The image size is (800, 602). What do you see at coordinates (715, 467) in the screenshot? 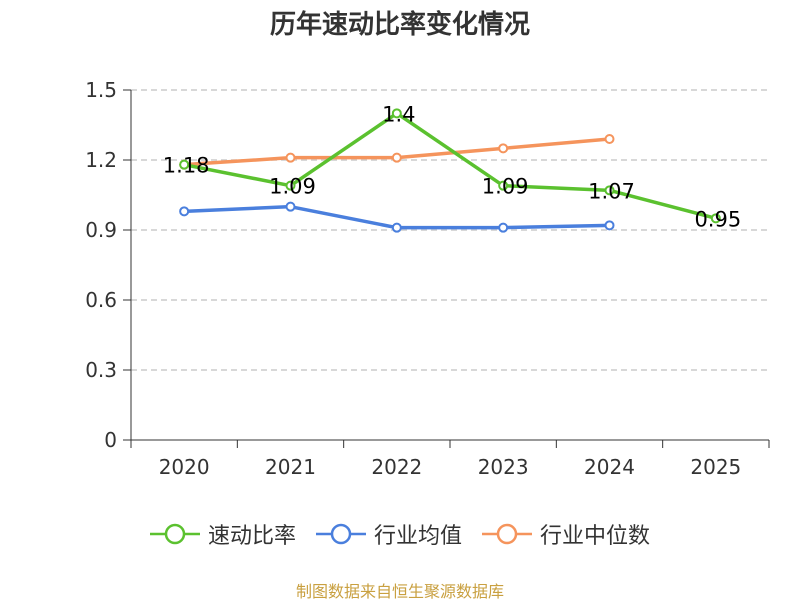
I see `x-tick-label: 2025` at bounding box center [715, 467].